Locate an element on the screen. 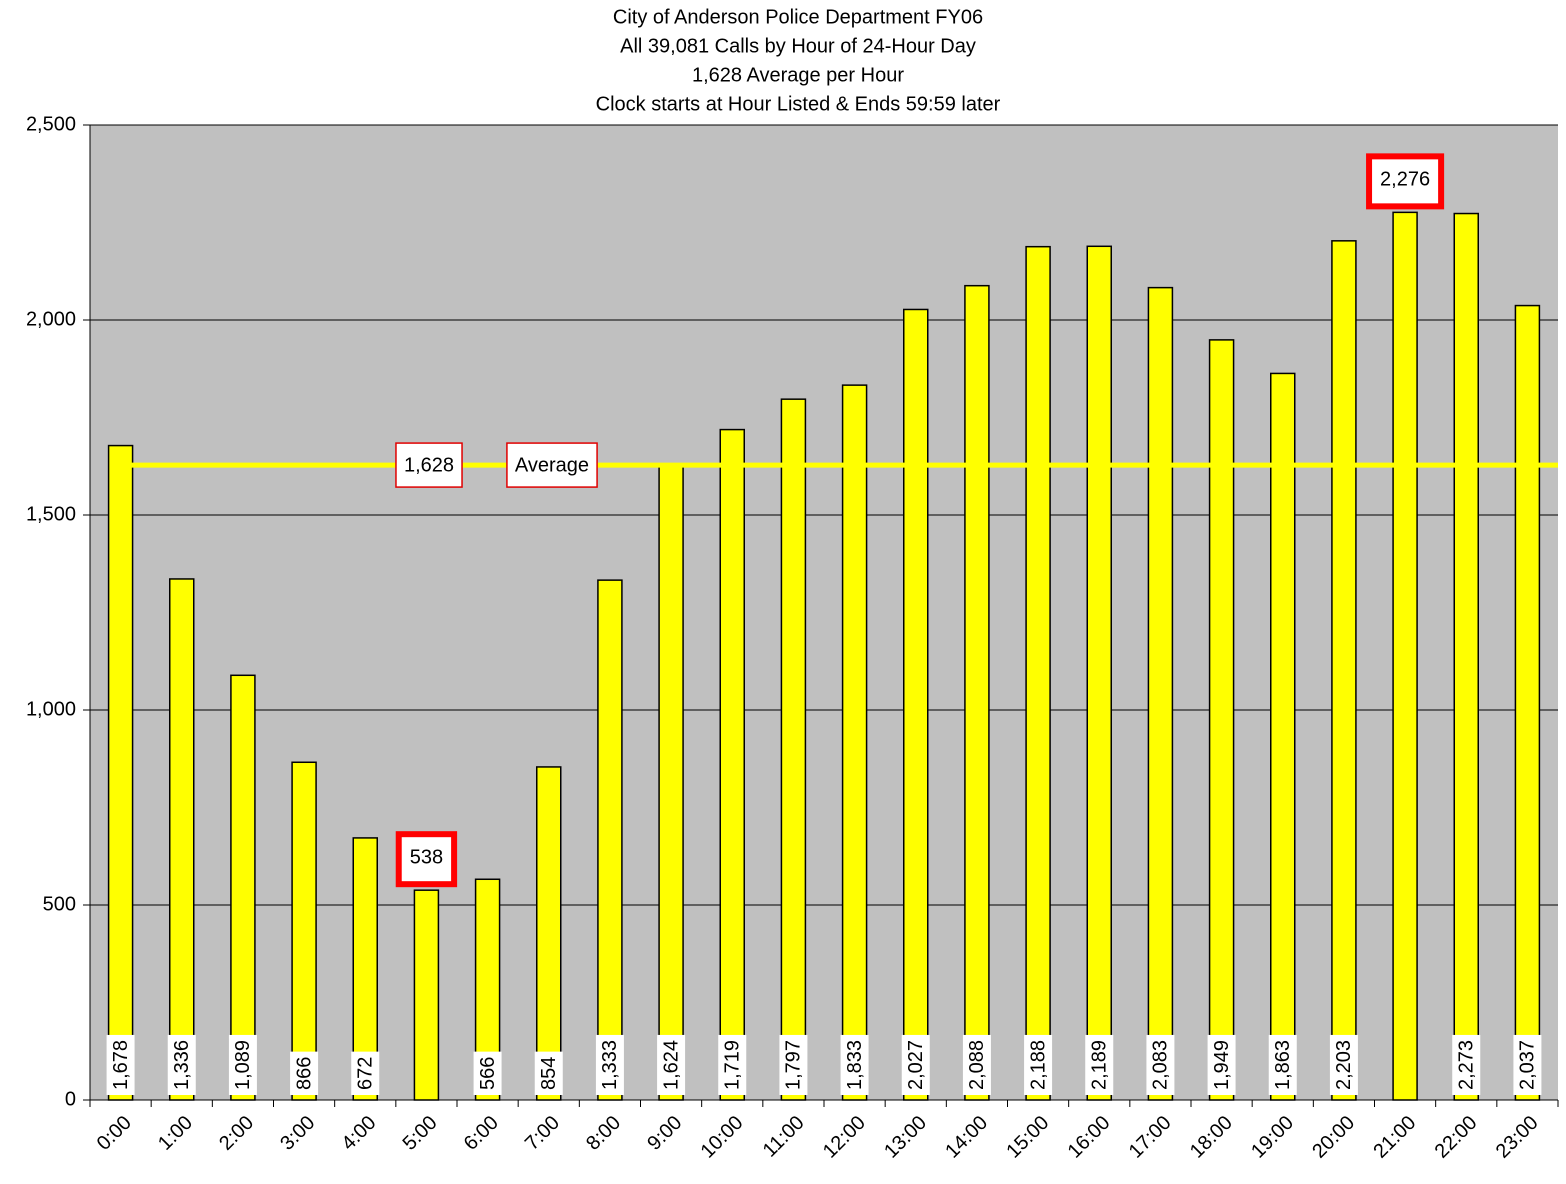 This screenshot has width=1566, height=1184. x-tick-label: 13:00 is located at coordinates (905, 1137).